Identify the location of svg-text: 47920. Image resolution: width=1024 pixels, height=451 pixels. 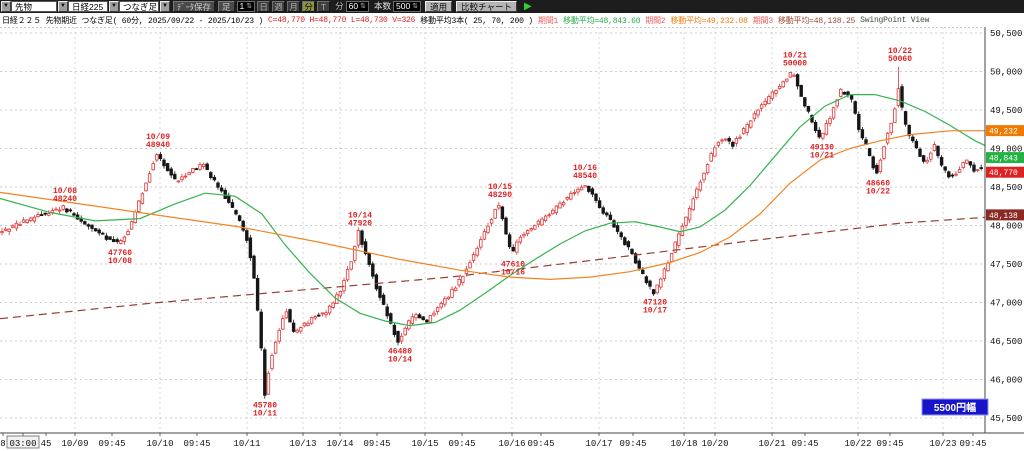
(360, 224).